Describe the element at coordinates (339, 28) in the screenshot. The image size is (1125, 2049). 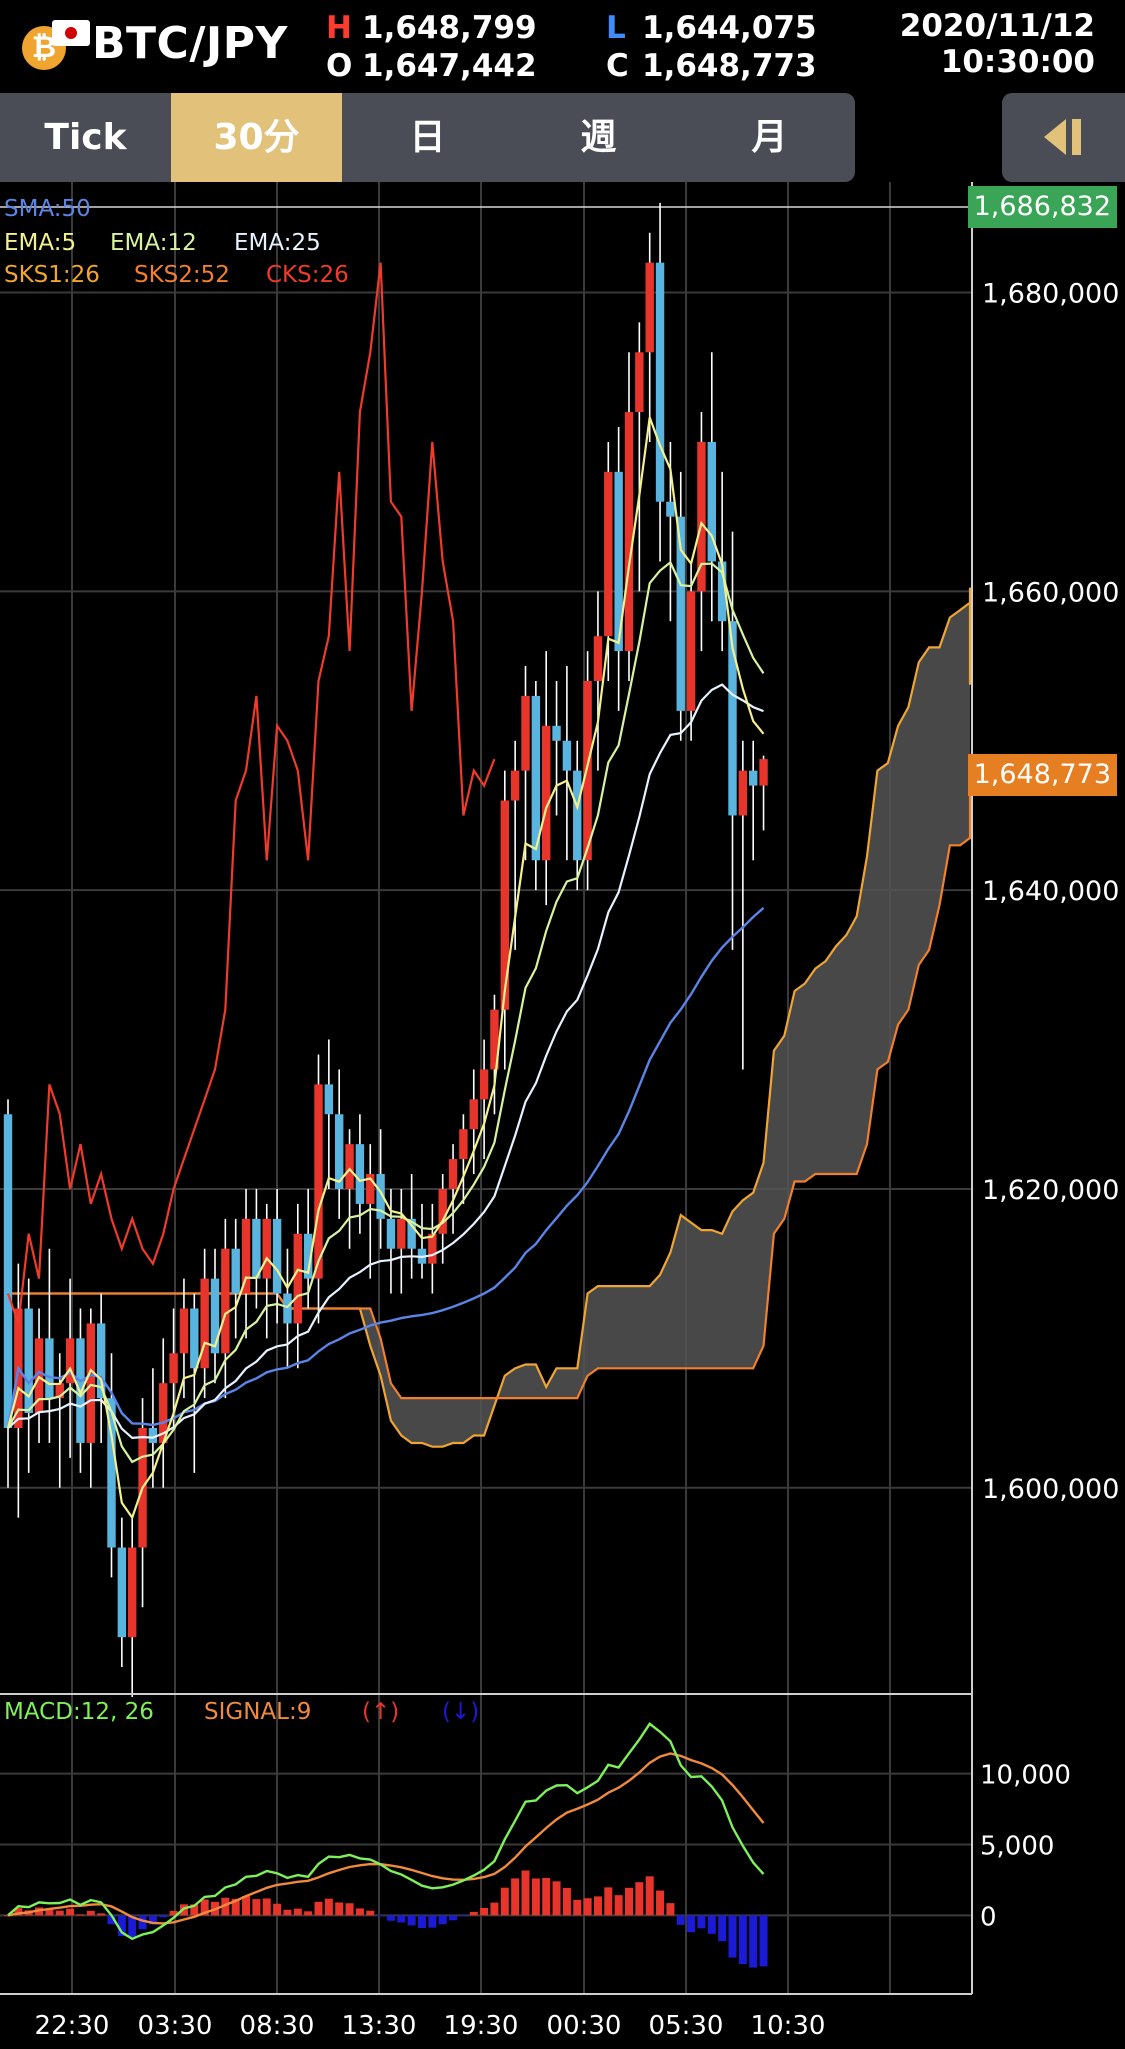
I see `high-label: H` at that location.